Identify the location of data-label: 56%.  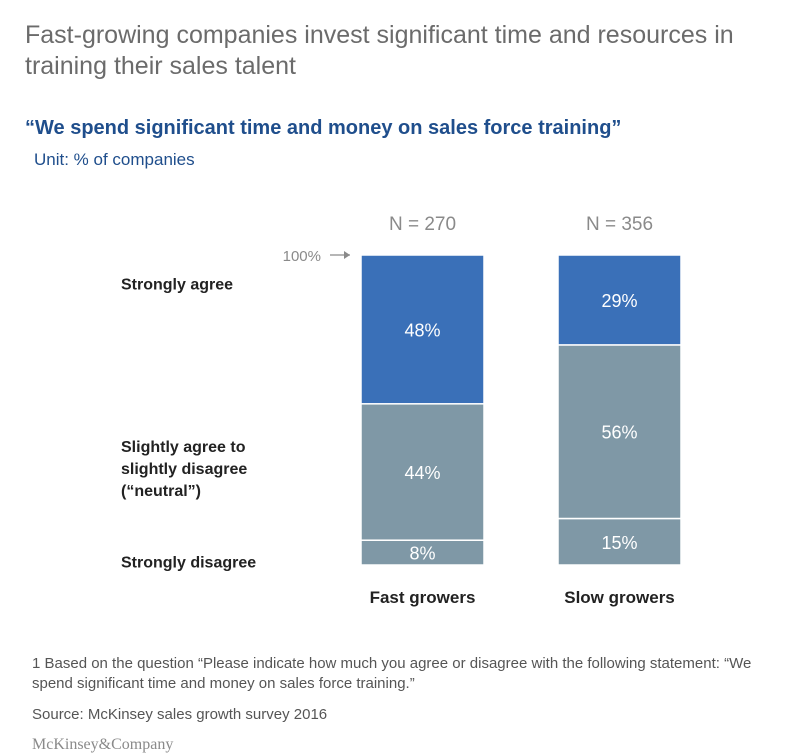
(619, 433).